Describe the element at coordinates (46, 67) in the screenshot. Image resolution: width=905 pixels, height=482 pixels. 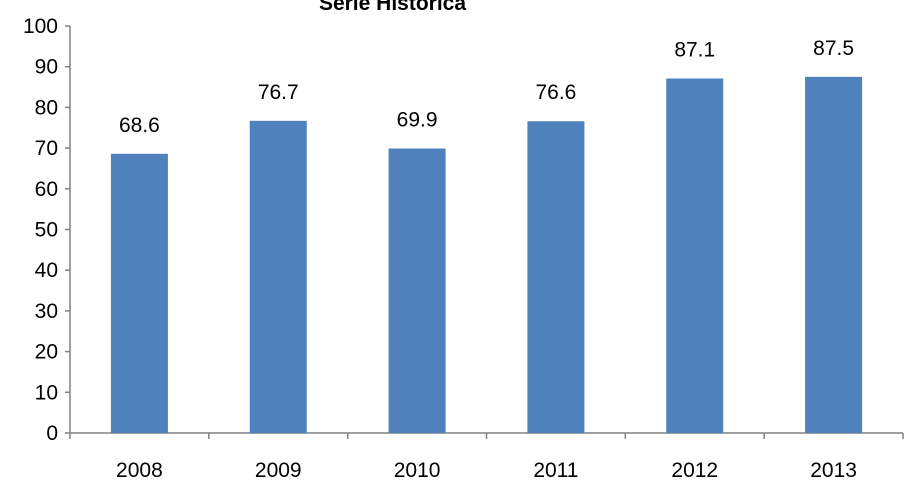
I see `y-tick-label: 90` at that location.